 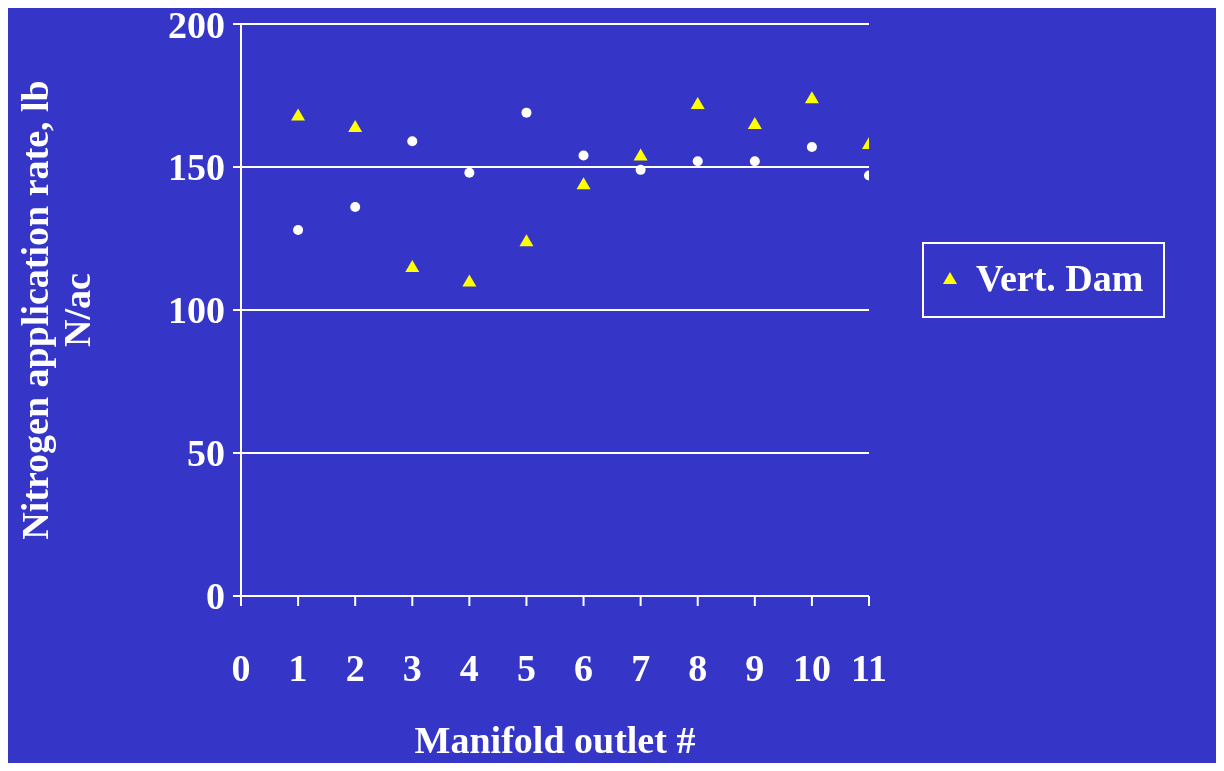 I want to click on y-tick-label: 100, so click(x=196, y=310).